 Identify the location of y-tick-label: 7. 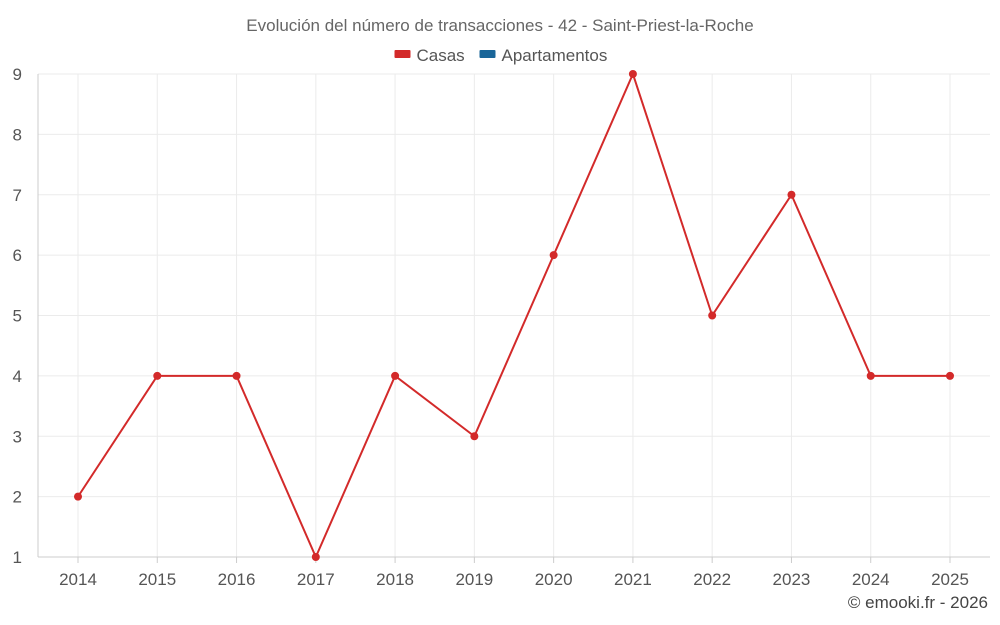
(17, 195).